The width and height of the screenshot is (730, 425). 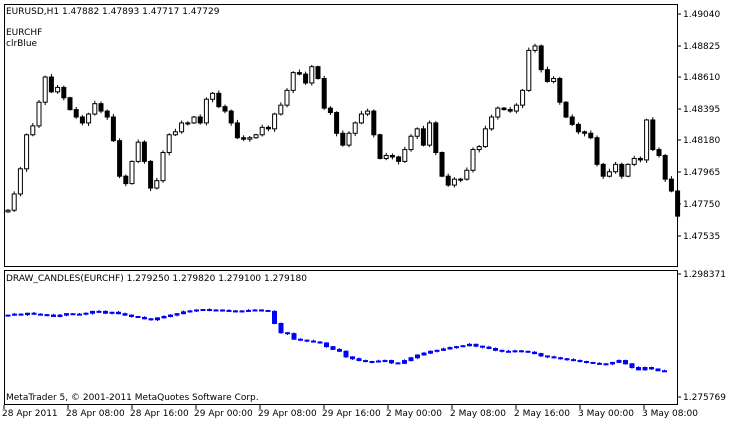 What do you see at coordinates (30, 414) in the screenshot?
I see `time-label: 28 Apr 2011` at bounding box center [30, 414].